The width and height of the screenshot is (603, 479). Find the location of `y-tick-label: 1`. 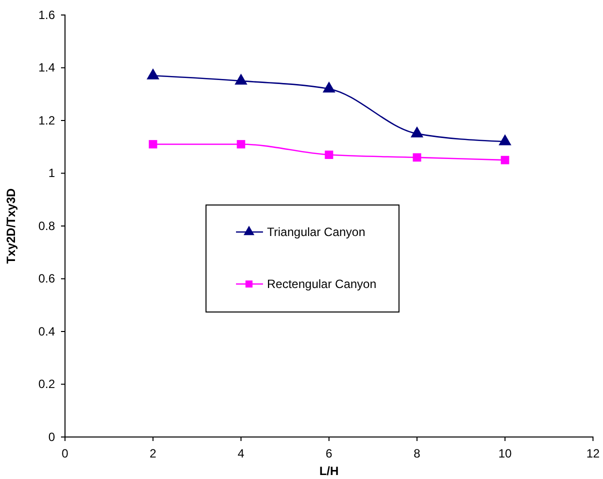

y-tick-label: 1 is located at coordinates (52, 173).